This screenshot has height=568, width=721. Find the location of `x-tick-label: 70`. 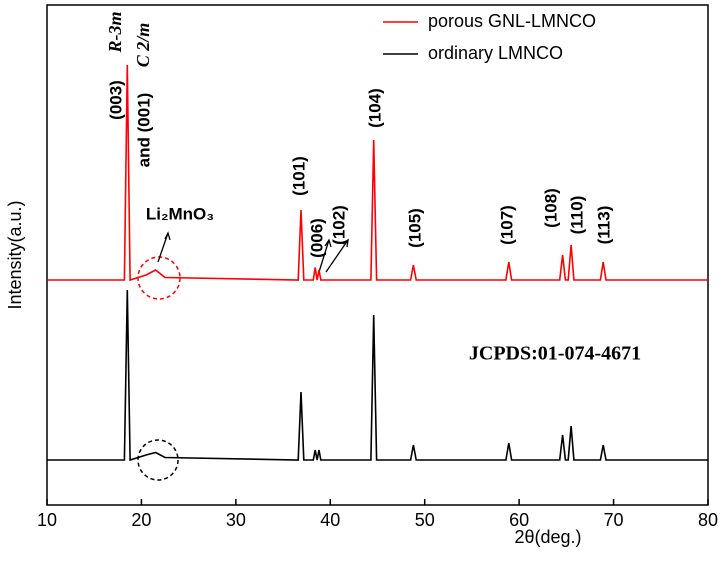

x-tick-label: 70 is located at coordinates (614, 520).